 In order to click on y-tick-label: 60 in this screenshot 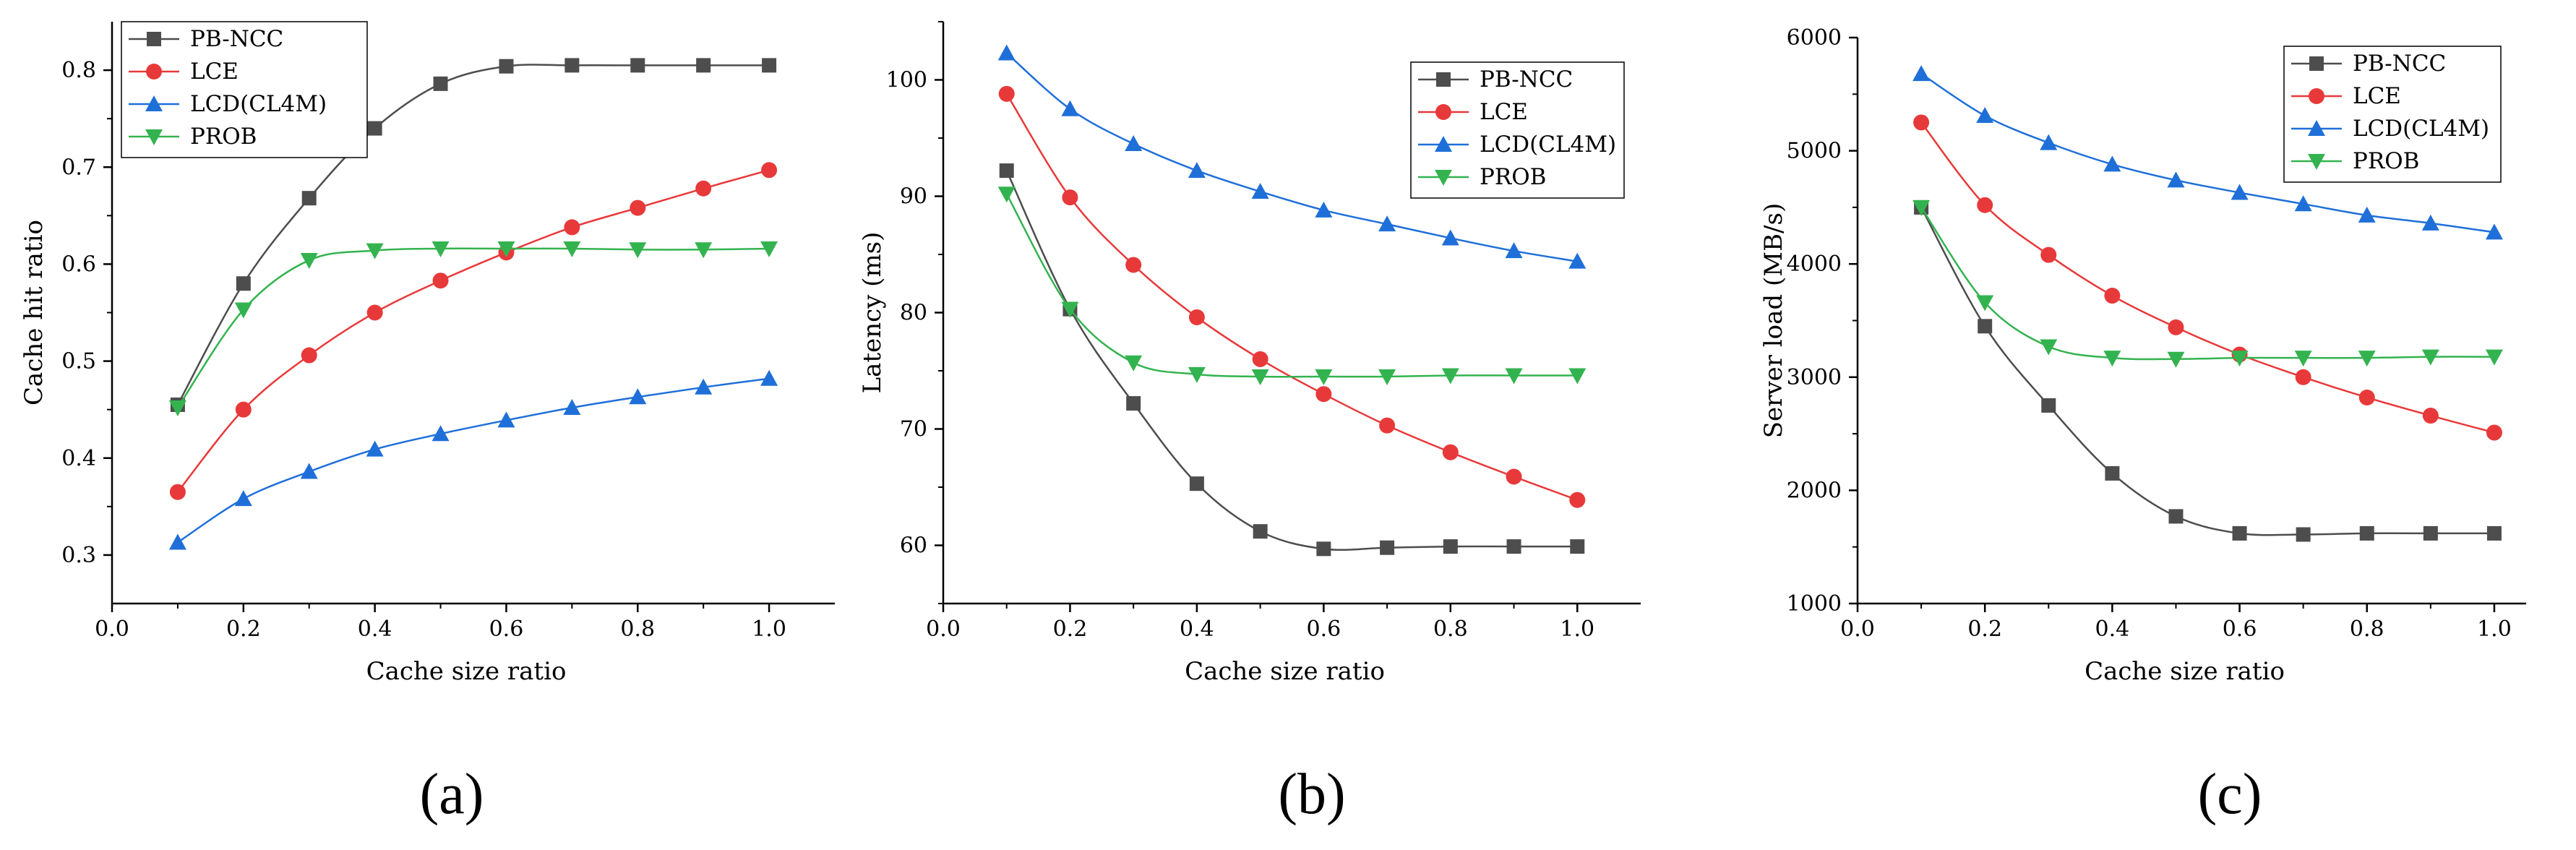, I will do `click(914, 546)`.